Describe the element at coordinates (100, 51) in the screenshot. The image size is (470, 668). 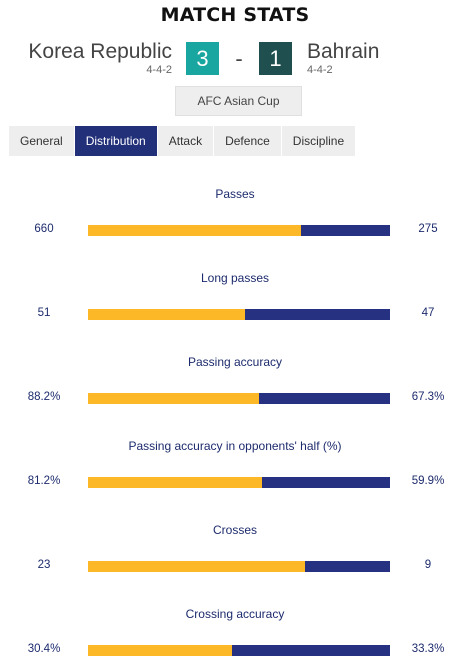
I see `home-team-name: Korea Republic` at that location.